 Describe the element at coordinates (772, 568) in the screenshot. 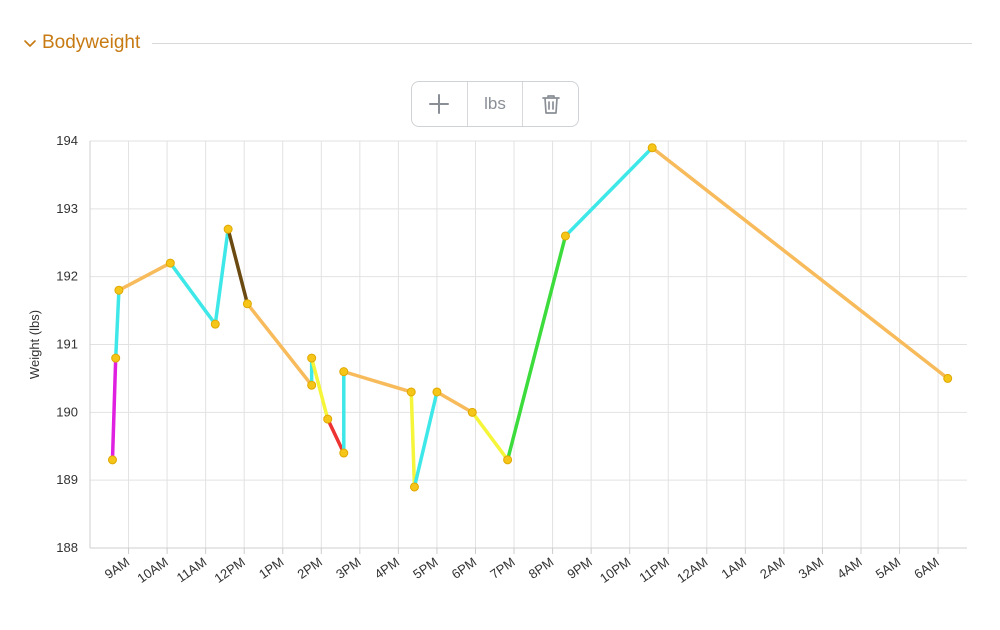

I see `x-tick-label: 2AM` at that location.